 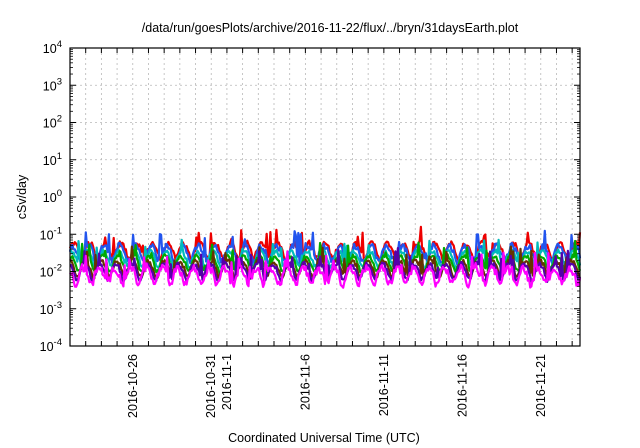 I want to click on y-tick-label: 10⁻³, so click(x=51, y=308).